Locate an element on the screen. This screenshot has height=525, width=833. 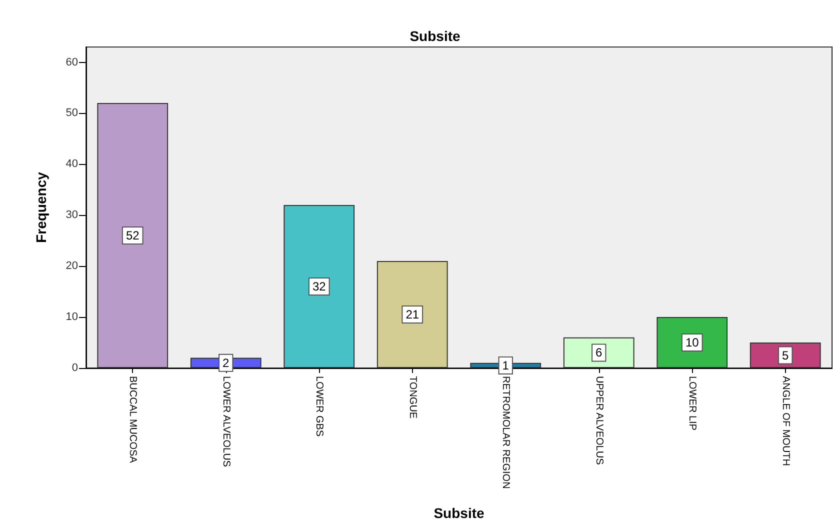
x-tick-label: BUCCAL MUCOSA is located at coordinates (132, 420).